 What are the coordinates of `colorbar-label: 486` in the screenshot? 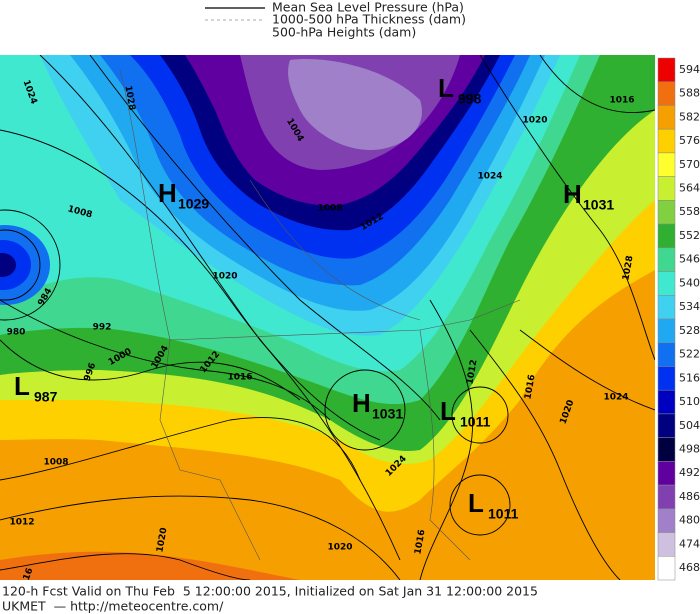 It's located at (689, 496).